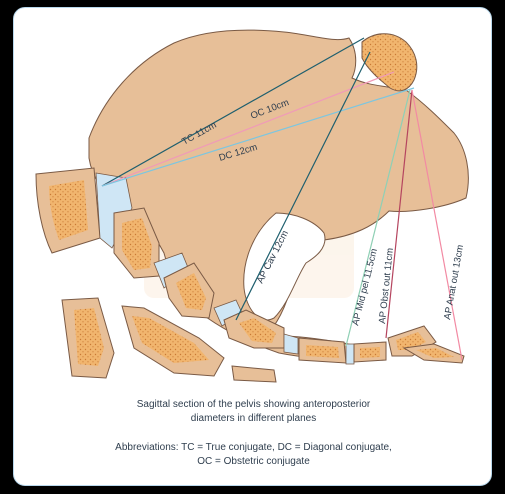  Describe the element at coordinates (258, 137) in the screenshot. I see `dc-line` at that location.